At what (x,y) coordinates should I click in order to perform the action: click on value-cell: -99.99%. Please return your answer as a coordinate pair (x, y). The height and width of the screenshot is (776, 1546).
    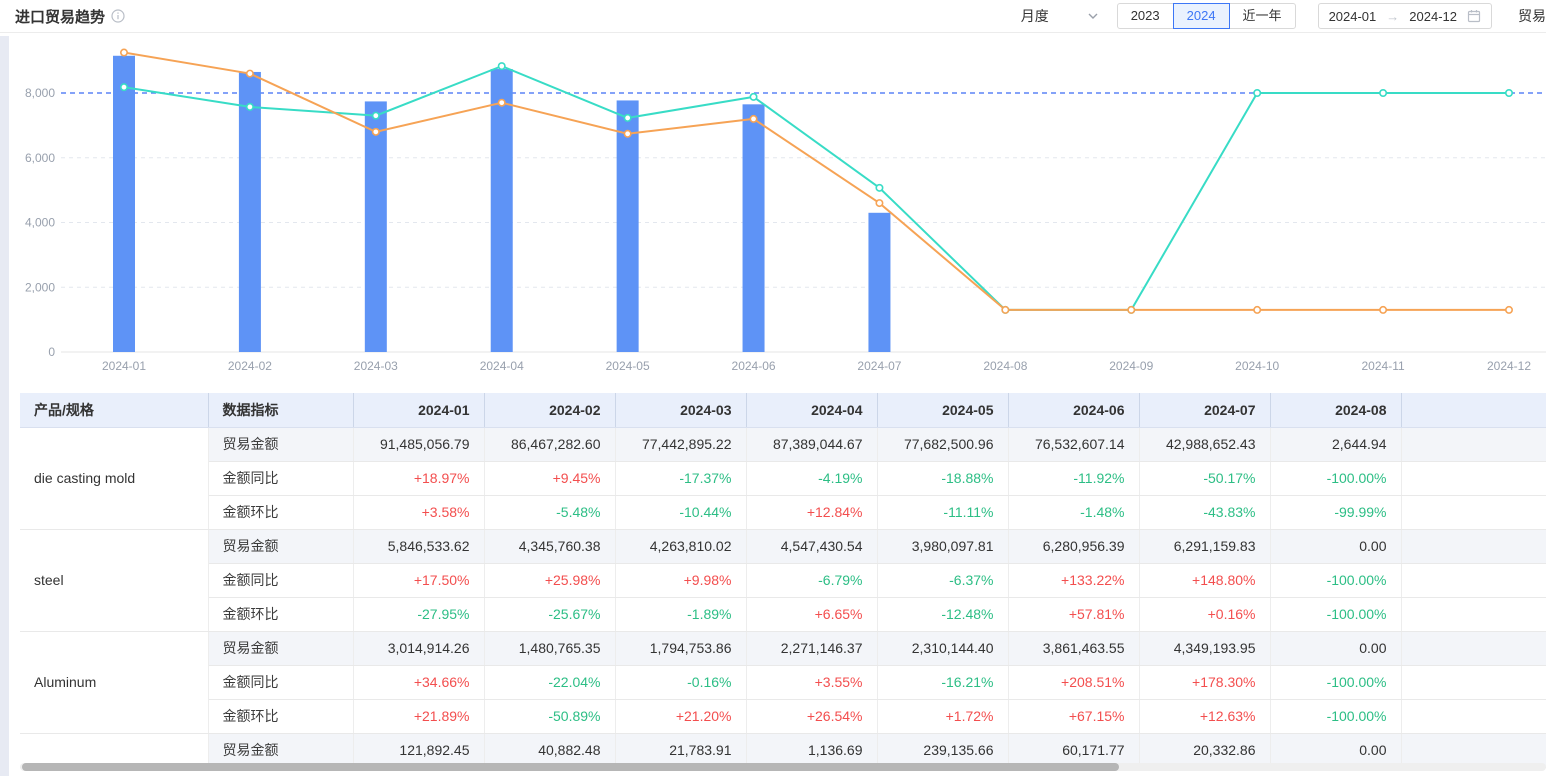
    Looking at the image, I should click on (1336, 512).